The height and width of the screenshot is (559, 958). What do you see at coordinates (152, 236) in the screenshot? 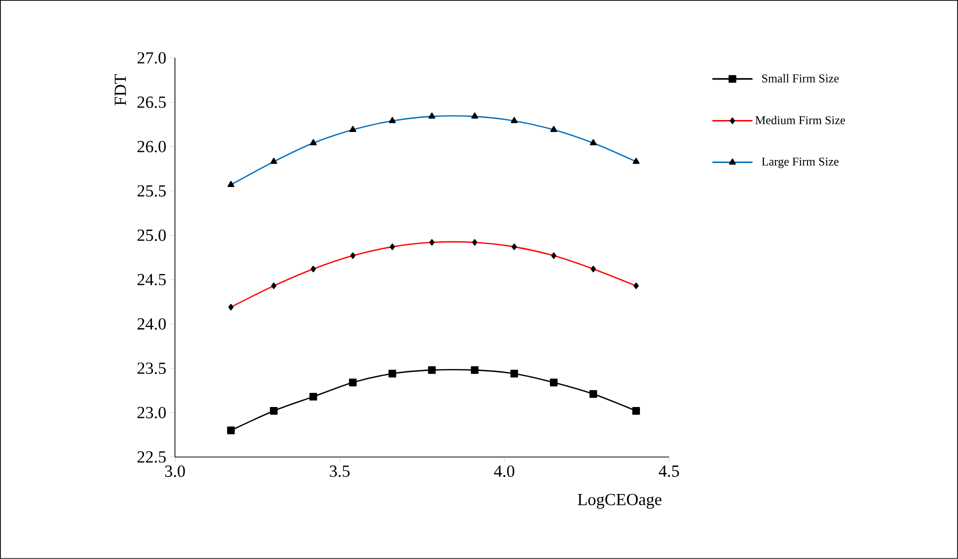
I see `y-tick-label: 25.0` at bounding box center [152, 236].